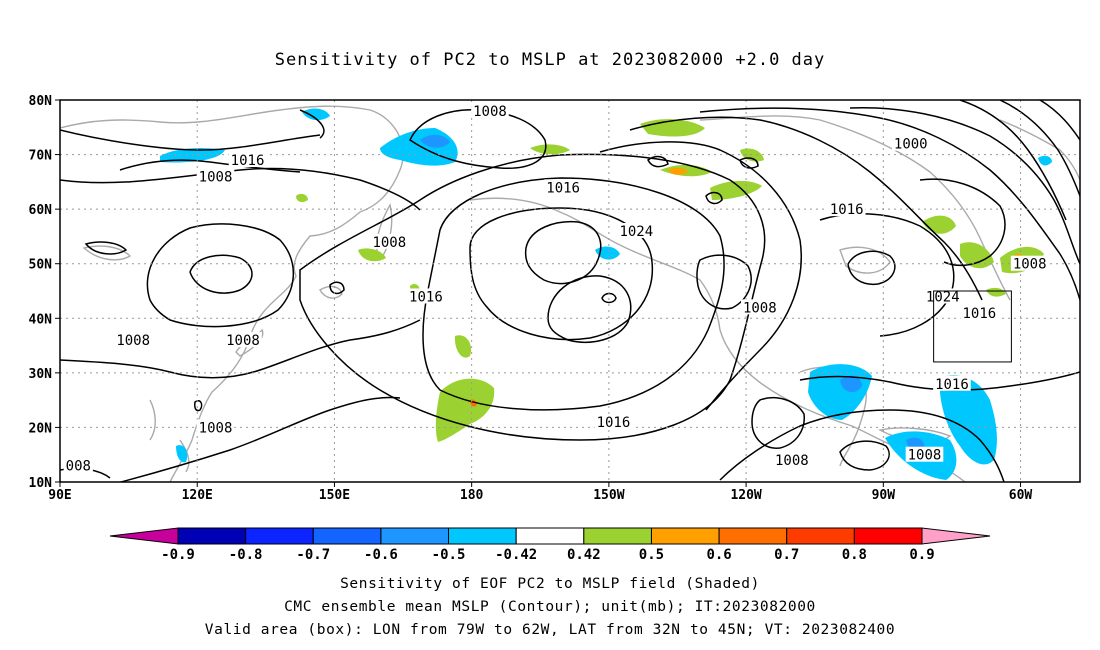 This screenshot has height=650, width=1100. I want to click on lat-label: 50N, so click(41, 265).